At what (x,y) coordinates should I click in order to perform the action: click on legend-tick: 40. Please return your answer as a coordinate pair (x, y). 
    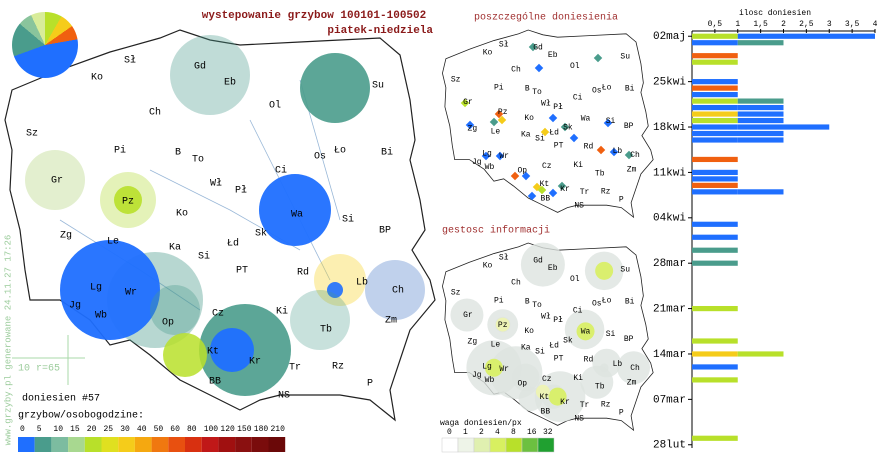
    Looking at the image, I should click on (142, 429).